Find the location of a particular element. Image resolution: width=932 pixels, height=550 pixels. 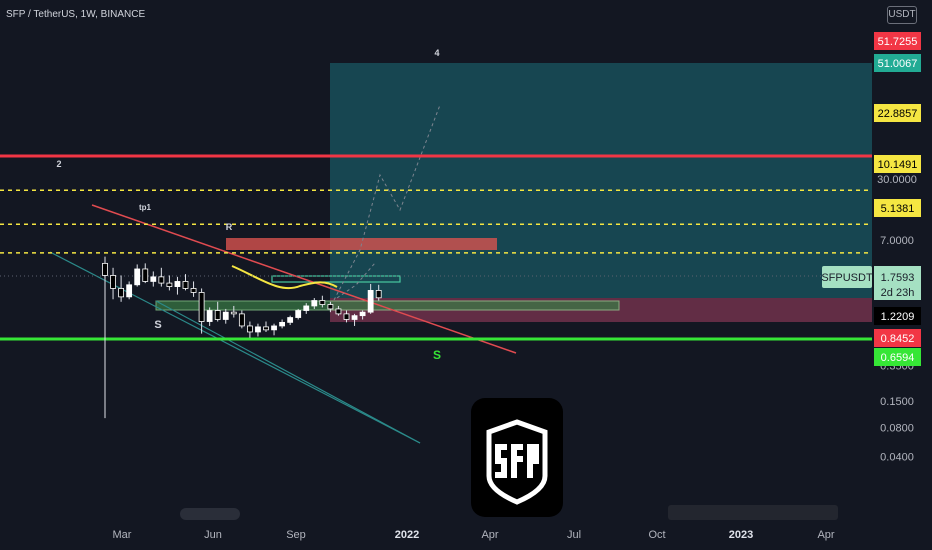

x-tick-label: Jun is located at coordinates (213, 535).